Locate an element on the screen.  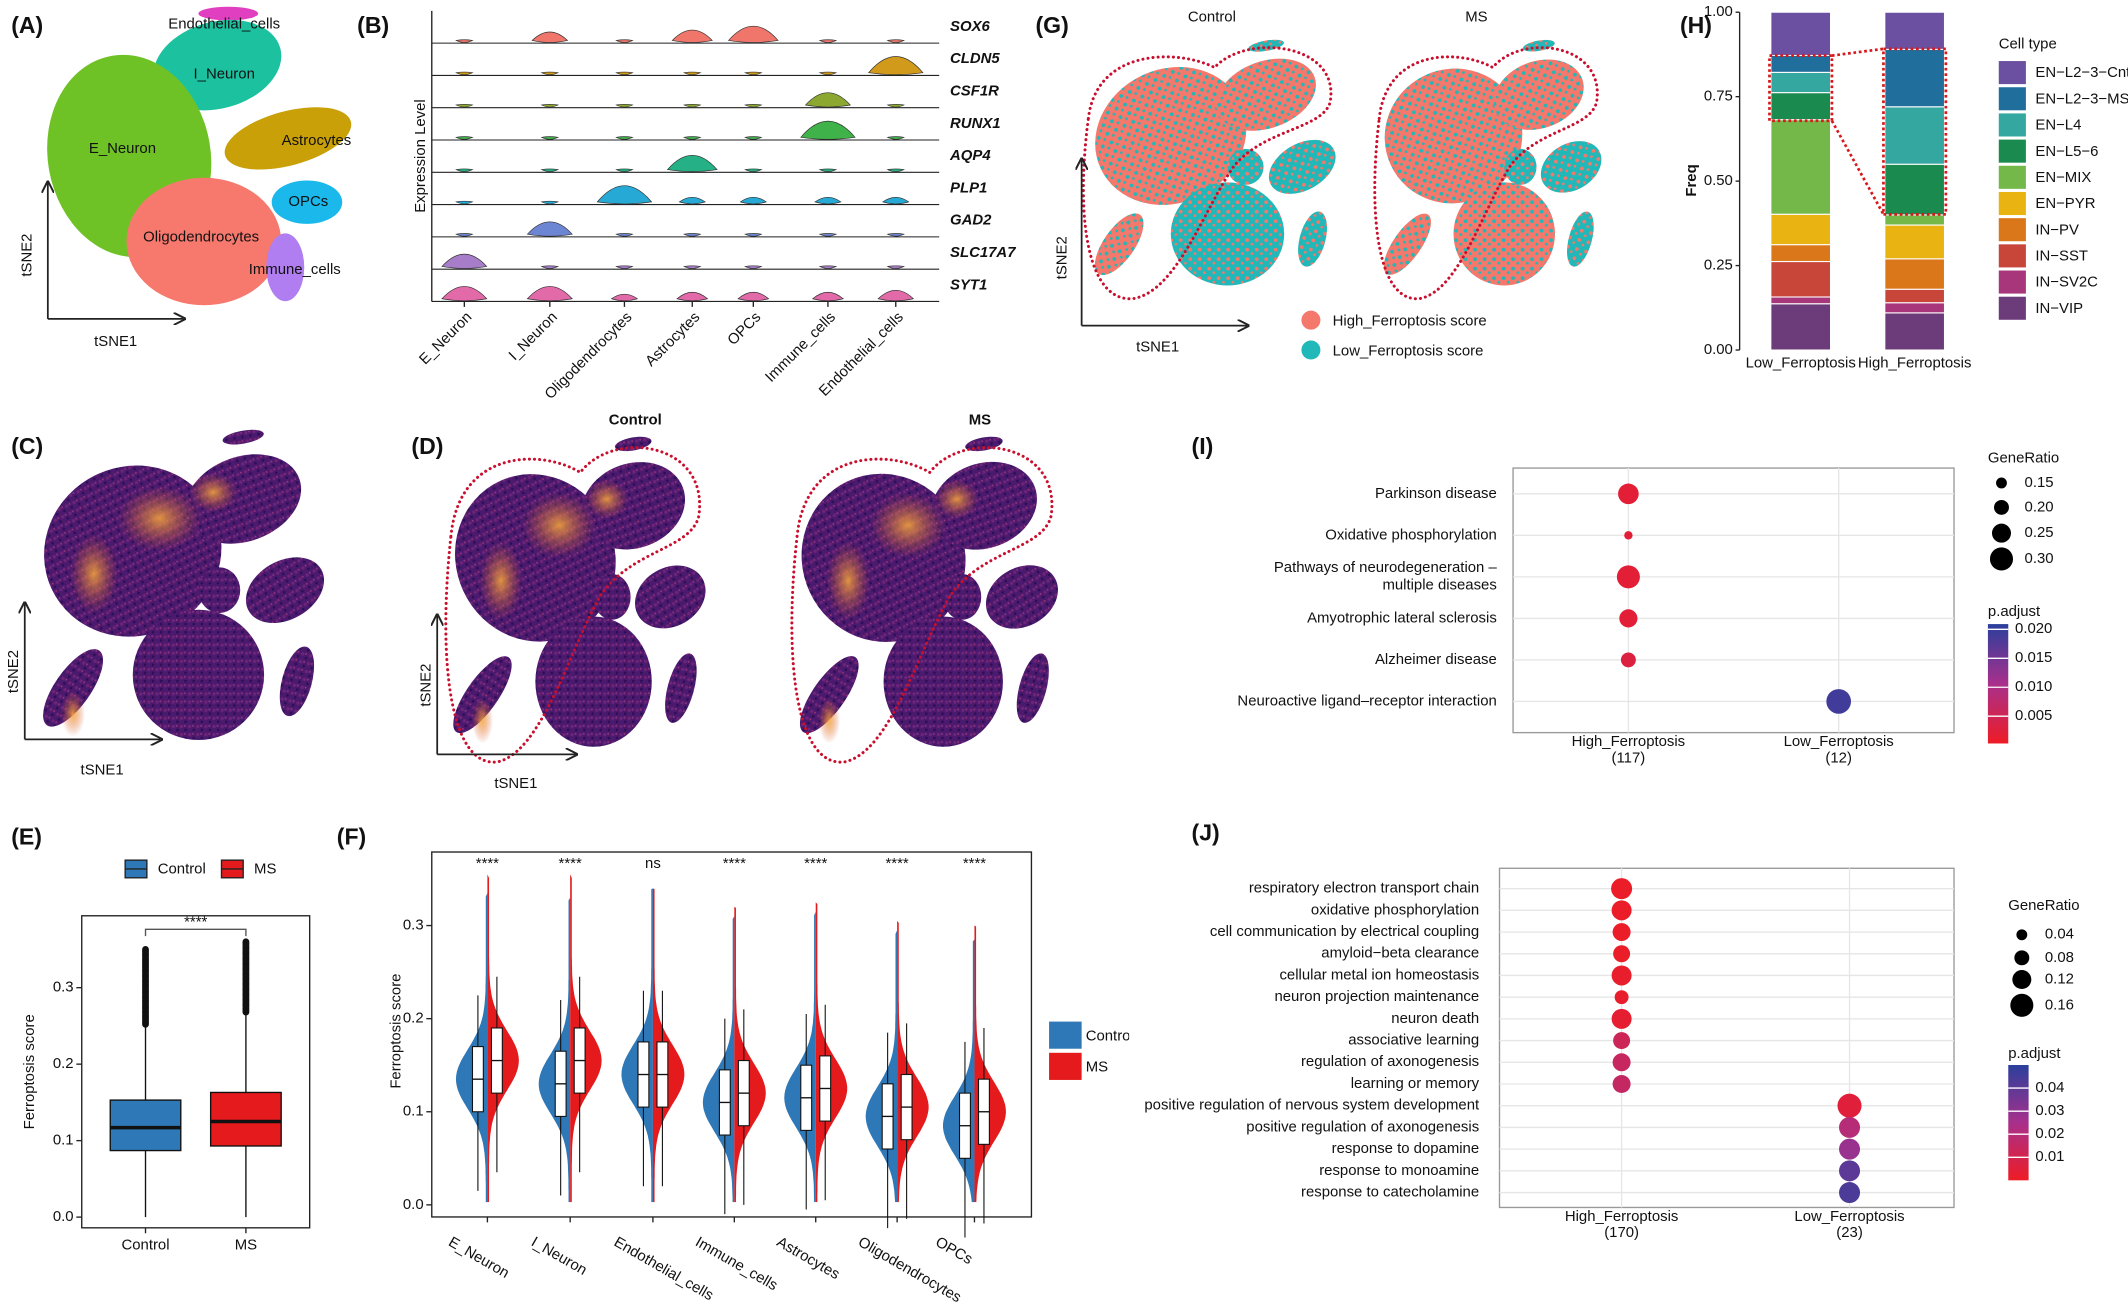
legend-label: MS is located at coordinates (265, 869).